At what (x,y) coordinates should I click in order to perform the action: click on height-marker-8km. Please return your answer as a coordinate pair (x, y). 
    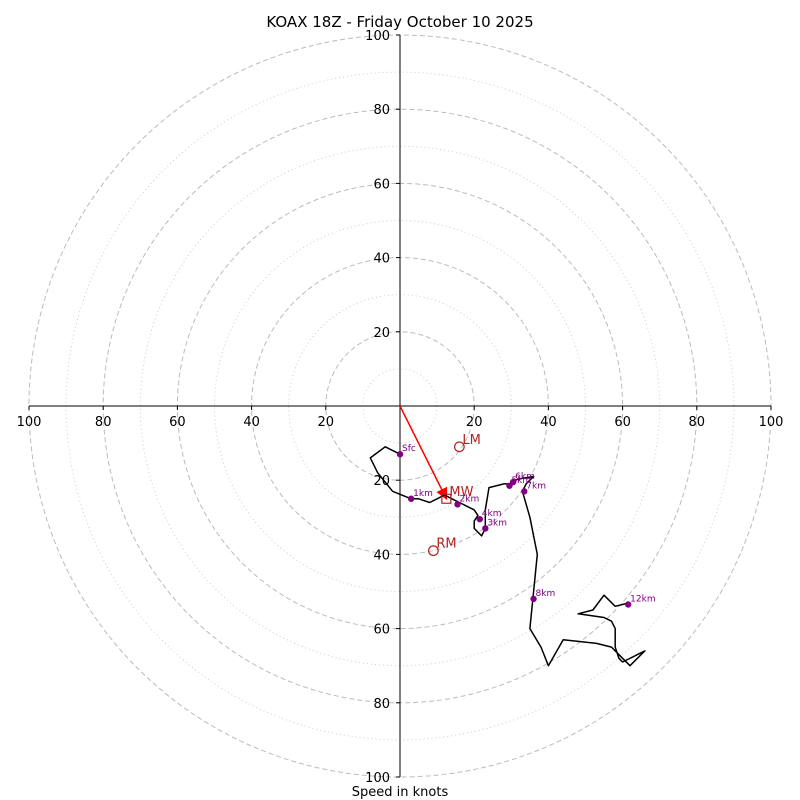
    Looking at the image, I should click on (533, 599).